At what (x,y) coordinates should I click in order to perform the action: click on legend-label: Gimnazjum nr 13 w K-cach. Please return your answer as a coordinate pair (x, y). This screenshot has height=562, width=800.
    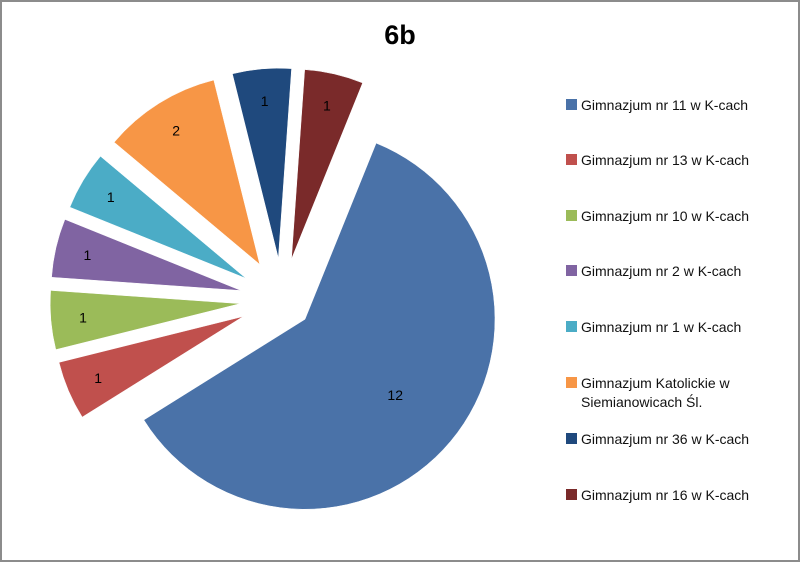
    Looking at the image, I should click on (665, 160).